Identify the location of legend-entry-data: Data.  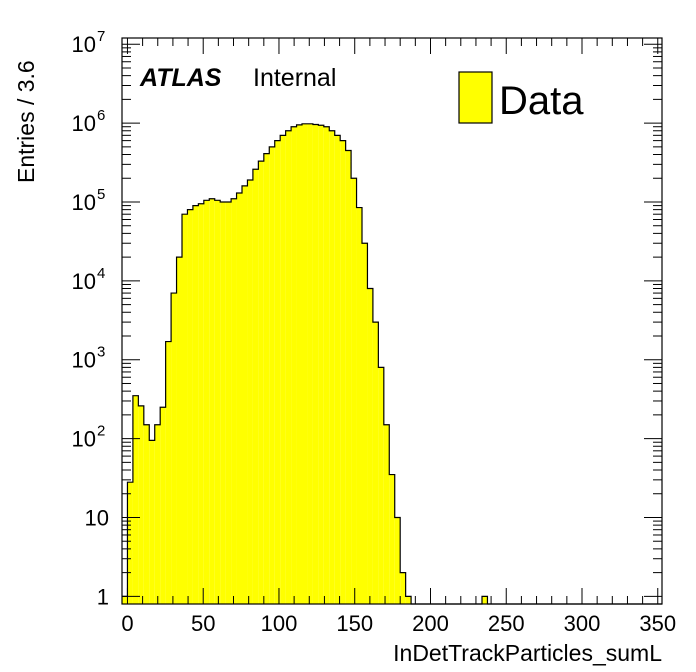
(541, 101).